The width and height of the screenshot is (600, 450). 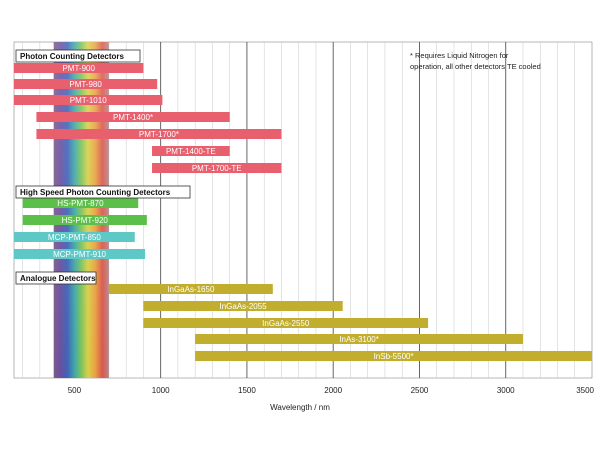 I want to click on detector-bar: PMT-1700*, so click(x=159, y=134).